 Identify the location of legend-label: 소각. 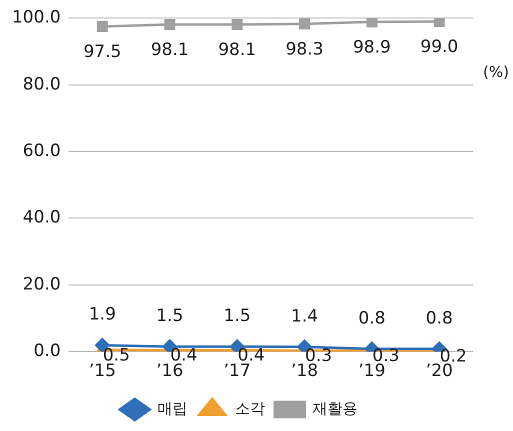
(249, 408).